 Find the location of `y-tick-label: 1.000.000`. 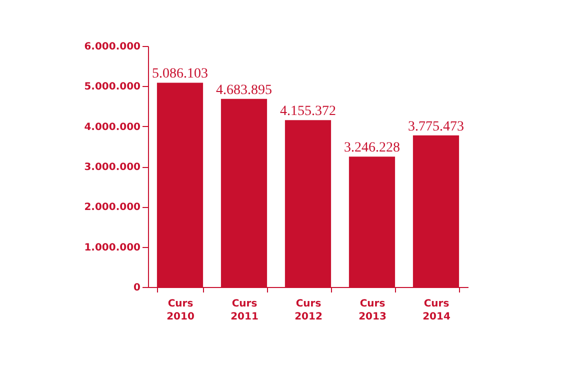

y-tick-label: 1.000.000 is located at coordinates (112, 248).